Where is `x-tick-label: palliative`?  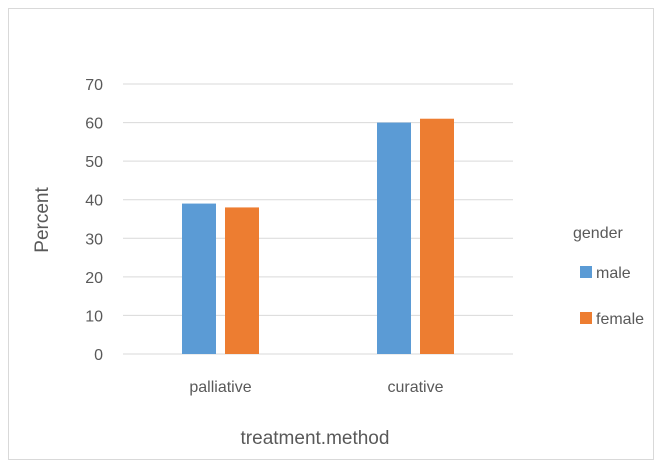
x-tick-label: palliative is located at coordinates (220, 387).